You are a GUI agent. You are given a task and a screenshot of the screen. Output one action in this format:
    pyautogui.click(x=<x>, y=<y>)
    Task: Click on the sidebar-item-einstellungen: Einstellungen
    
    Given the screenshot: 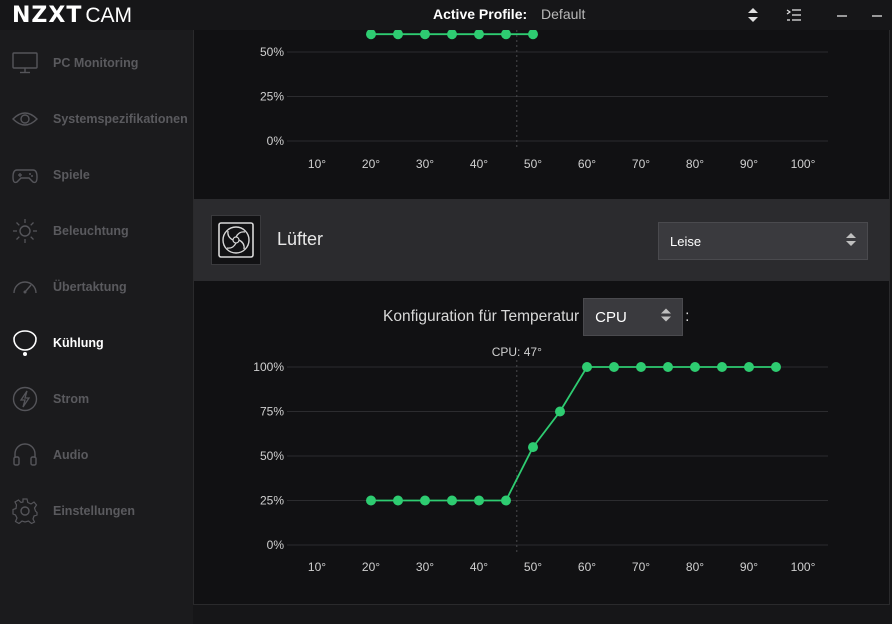 What is the action you would take?
    pyautogui.click(x=96, y=511)
    